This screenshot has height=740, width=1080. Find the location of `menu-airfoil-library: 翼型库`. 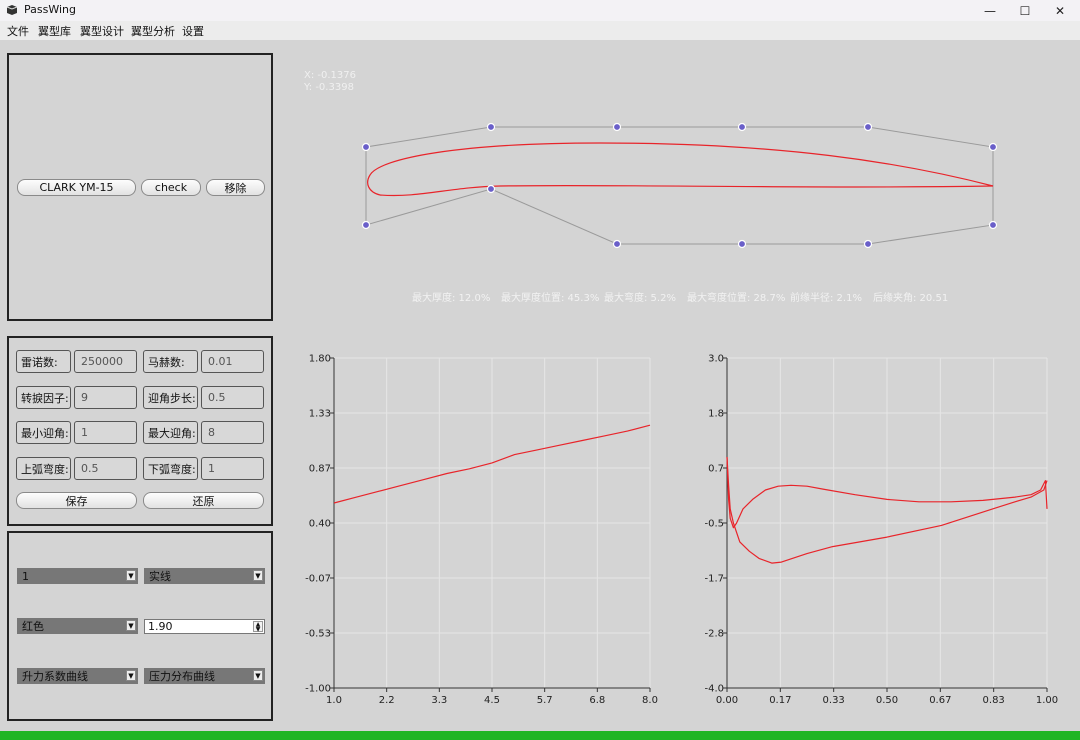

menu-airfoil-library: 翼型库 is located at coordinates (54, 31).